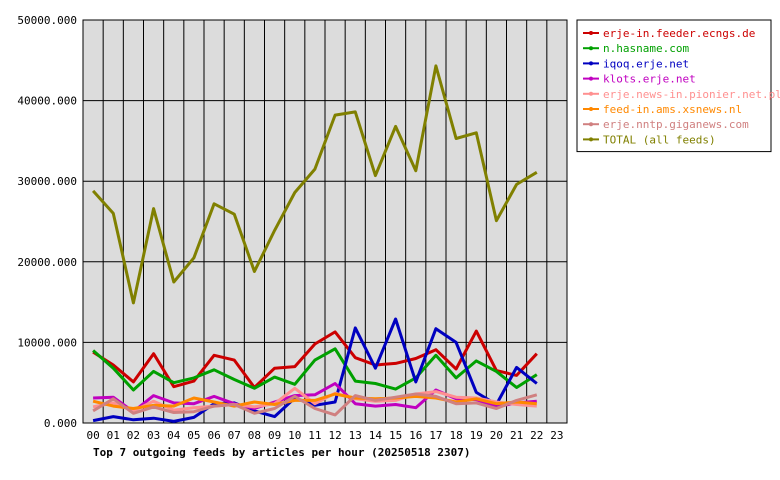 Image resolution: width=780 pixels, height=480 pixels. What do you see at coordinates (672, 109) in the screenshot?
I see `legend-label: feed-in.ams.xsnews.nl` at bounding box center [672, 109].